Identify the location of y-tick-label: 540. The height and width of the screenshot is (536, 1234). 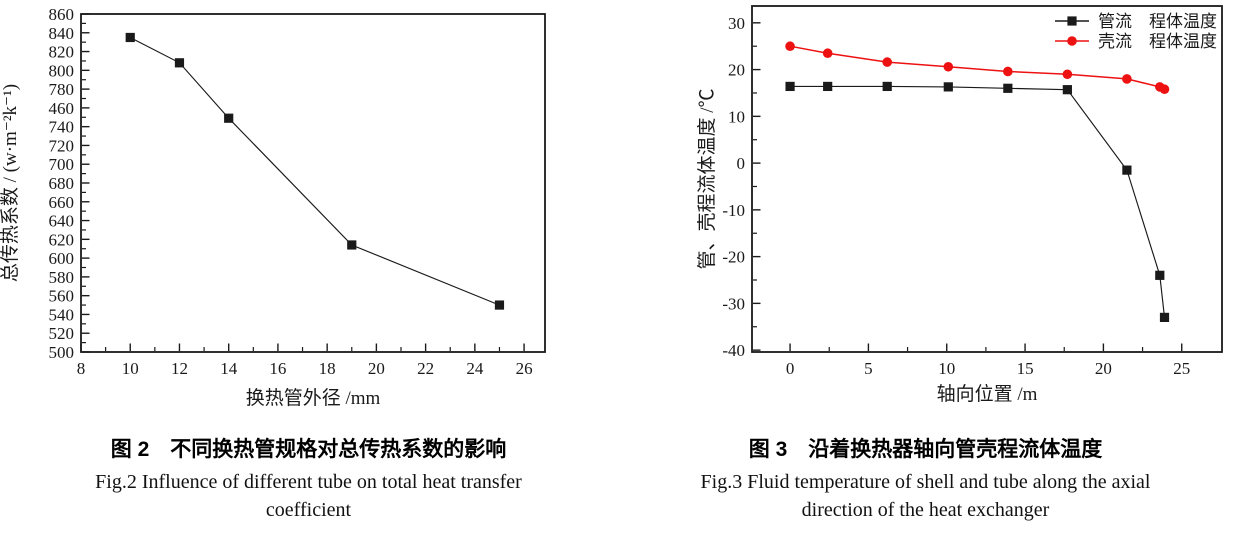
(62, 314).